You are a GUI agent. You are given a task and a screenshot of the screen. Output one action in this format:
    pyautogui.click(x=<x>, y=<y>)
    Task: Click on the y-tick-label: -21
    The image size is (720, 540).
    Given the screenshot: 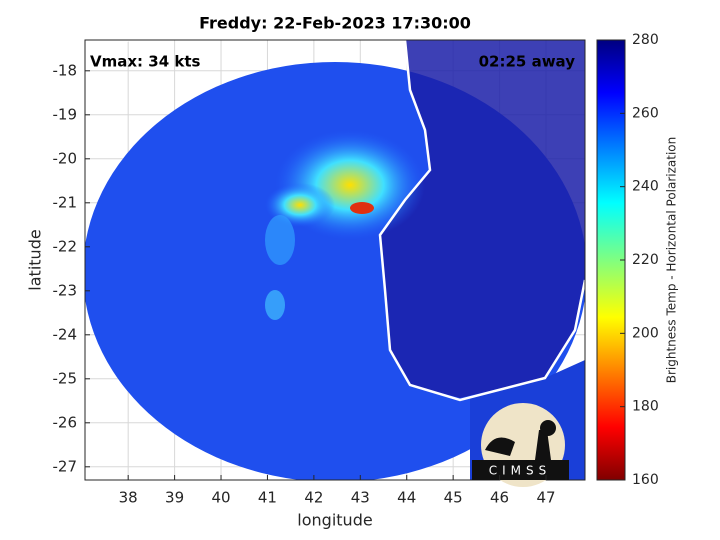 What is the action you would take?
    pyautogui.click(x=65, y=202)
    